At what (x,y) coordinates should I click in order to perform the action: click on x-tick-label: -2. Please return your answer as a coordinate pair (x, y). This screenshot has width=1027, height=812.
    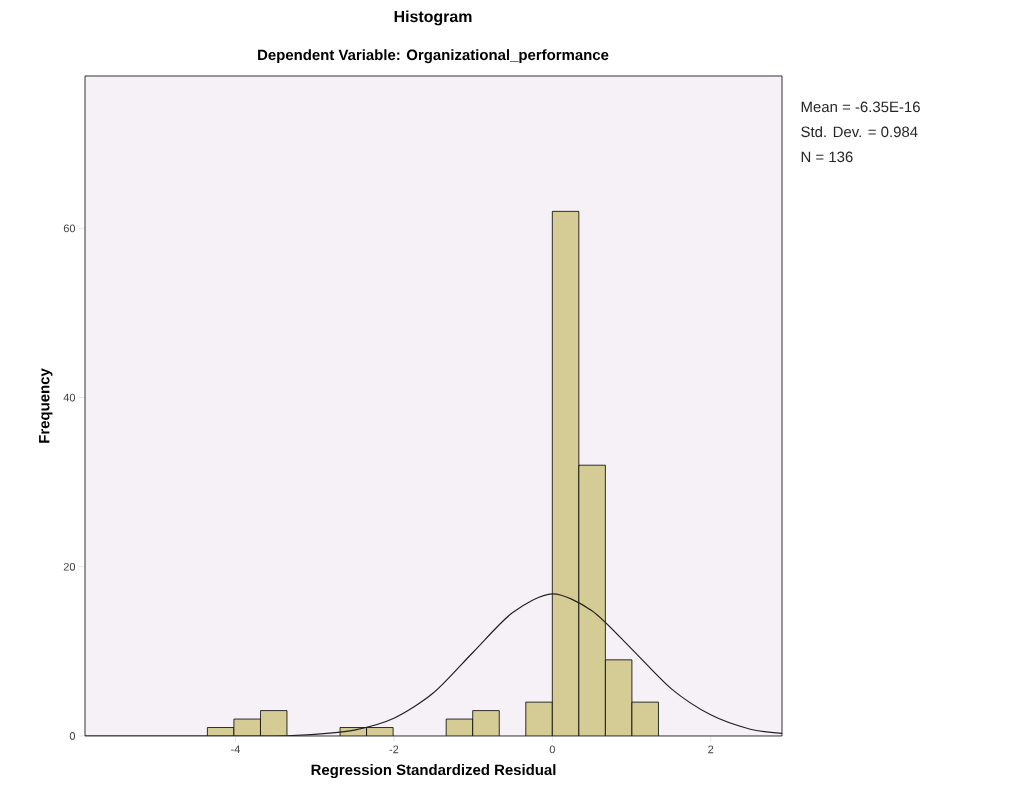
    Looking at the image, I should click on (394, 749).